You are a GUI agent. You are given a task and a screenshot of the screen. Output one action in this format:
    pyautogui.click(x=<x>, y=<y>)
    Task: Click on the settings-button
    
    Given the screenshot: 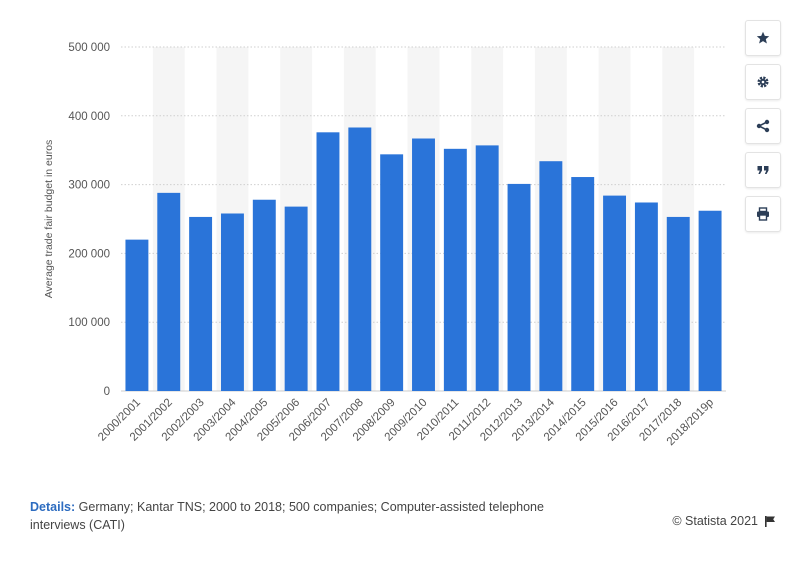 What is the action you would take?
    pyautogui.click(x=763, y=82)
    